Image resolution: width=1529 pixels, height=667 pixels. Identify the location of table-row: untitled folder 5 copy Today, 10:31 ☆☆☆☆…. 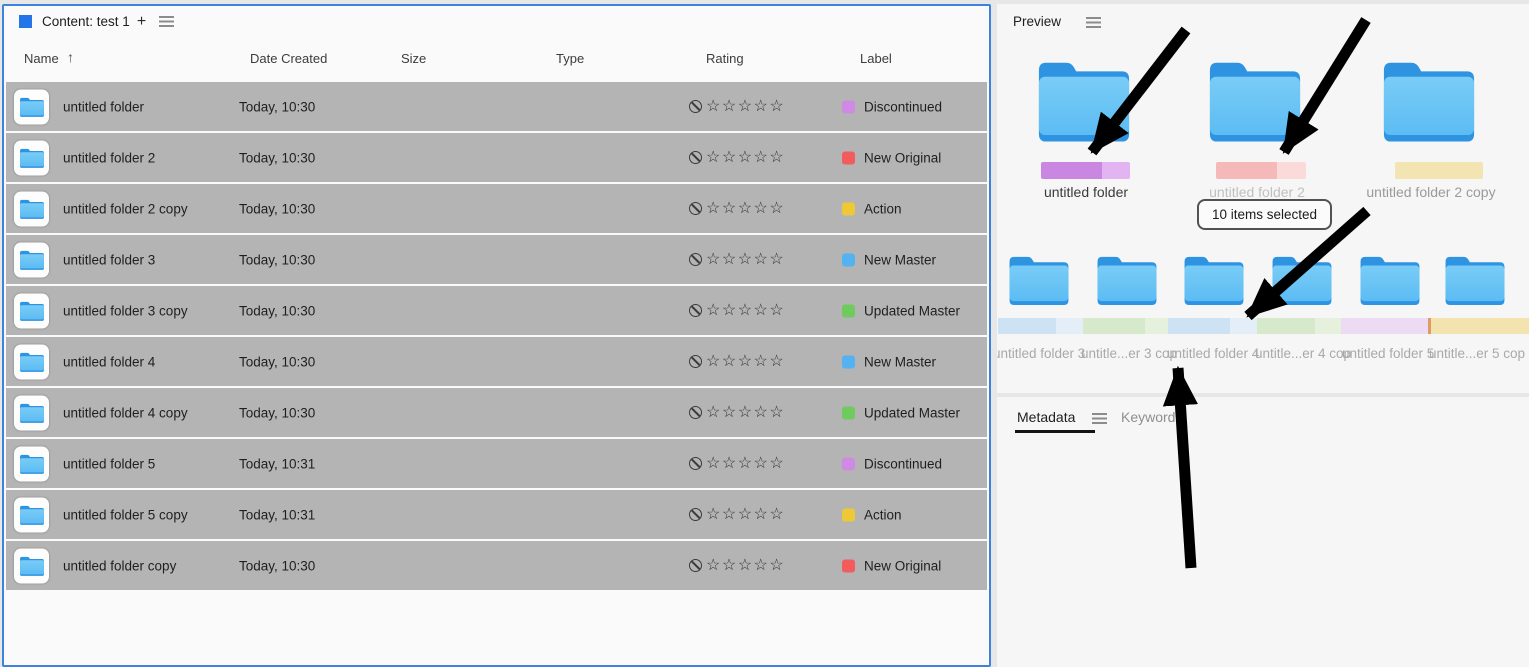
(496, 514).